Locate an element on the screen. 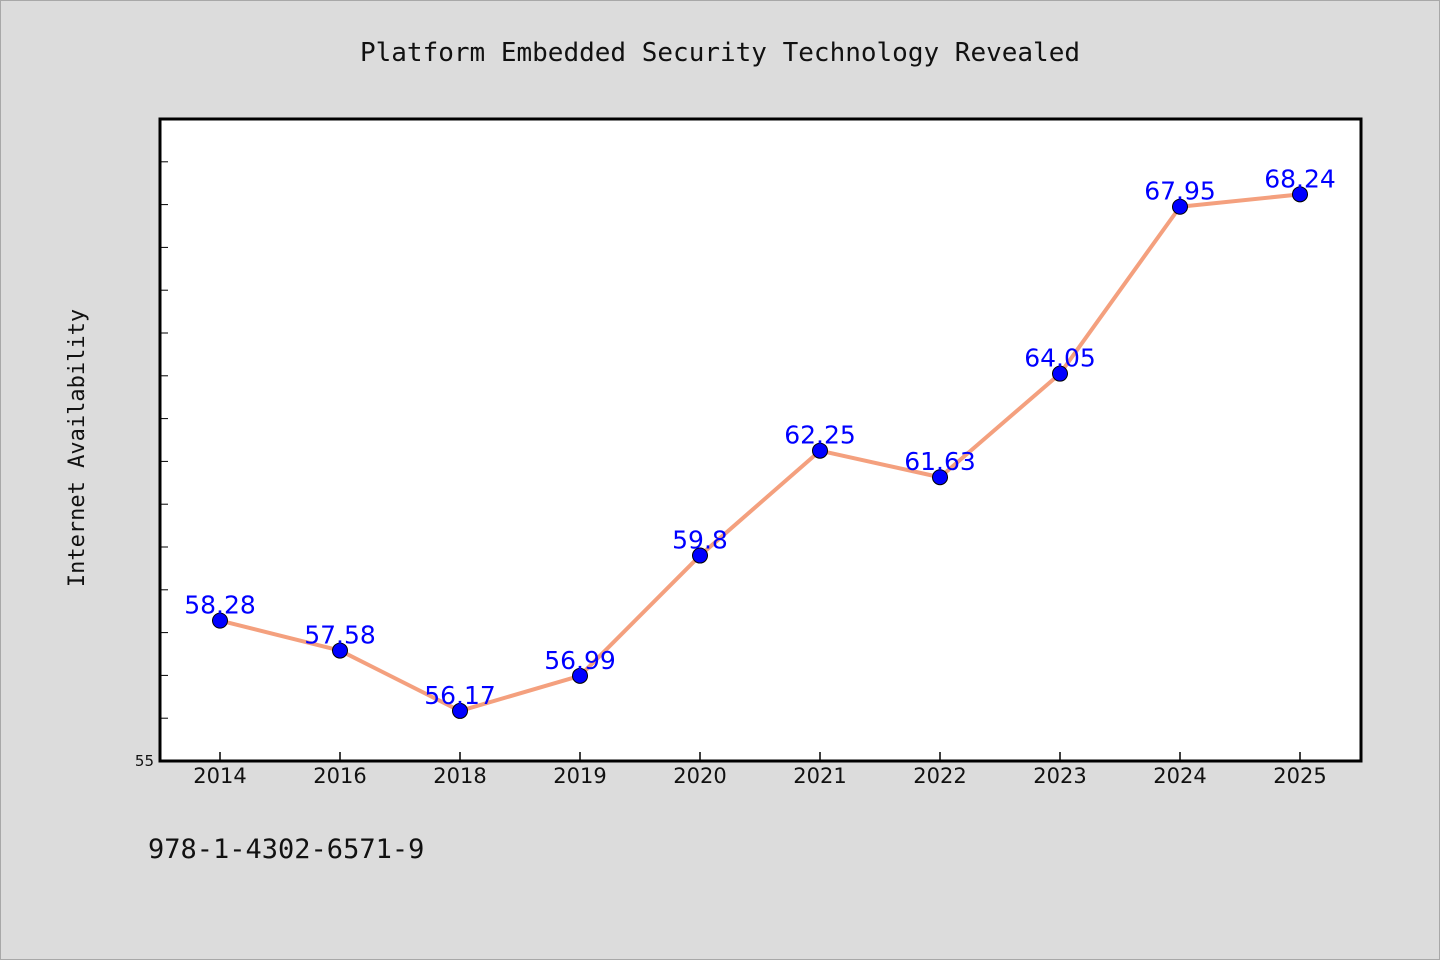  isbn-footnote: 978-1-4302-6571-9 is located at coordinates (286, 849).